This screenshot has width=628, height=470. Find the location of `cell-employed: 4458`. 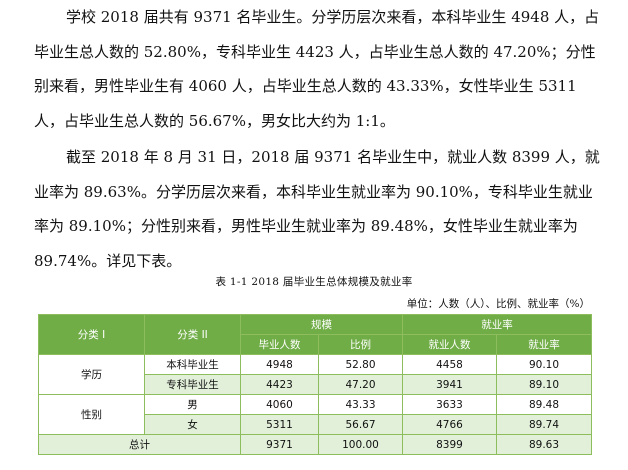

cell-employed: 4458 is located at coordinates (449, 364).